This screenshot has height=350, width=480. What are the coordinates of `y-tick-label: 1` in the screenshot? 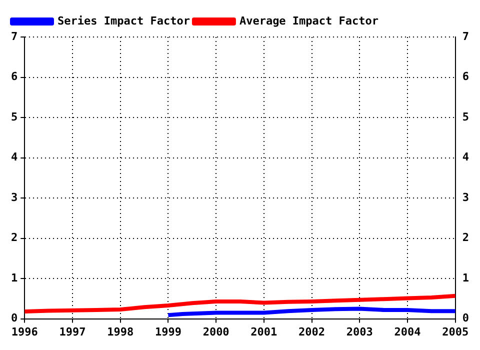 It's located at (14, 277).